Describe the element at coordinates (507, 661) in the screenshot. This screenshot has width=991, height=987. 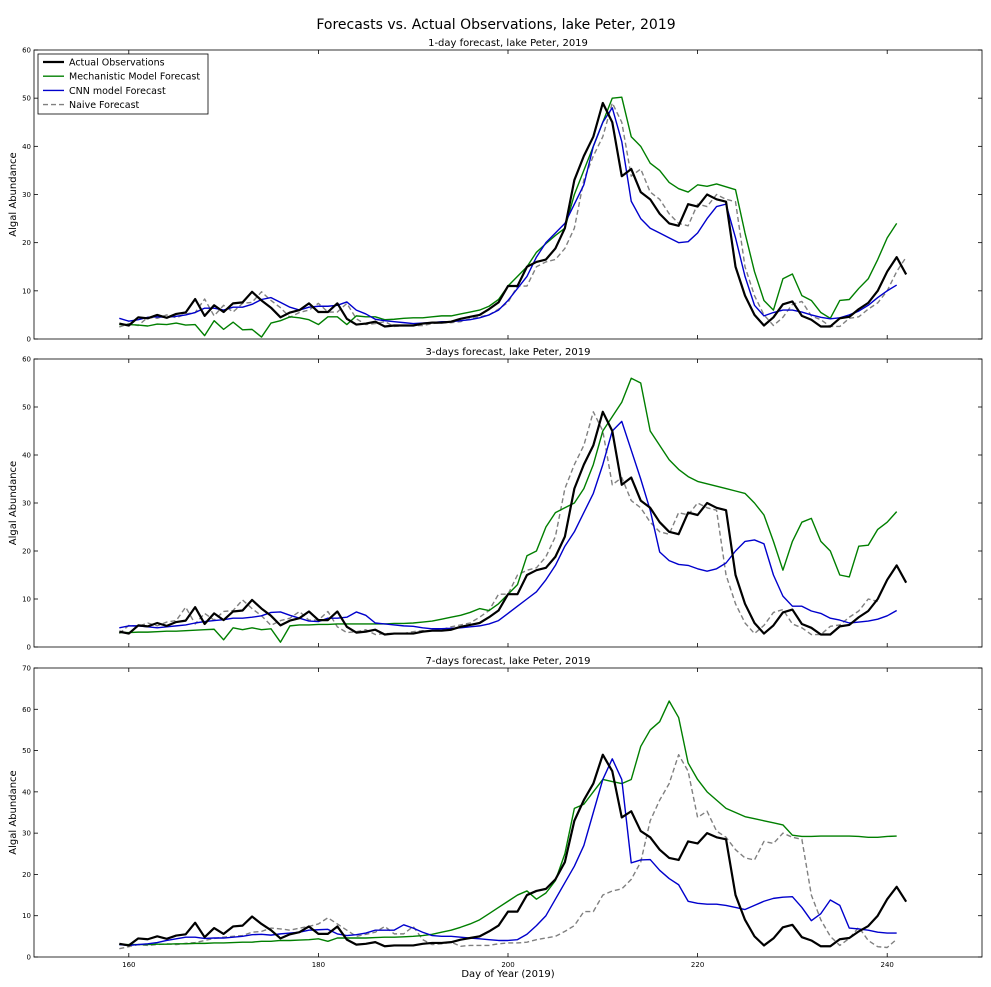
I see `subplot-title: 7-days forecast, lake Peter, 2019` at that location.